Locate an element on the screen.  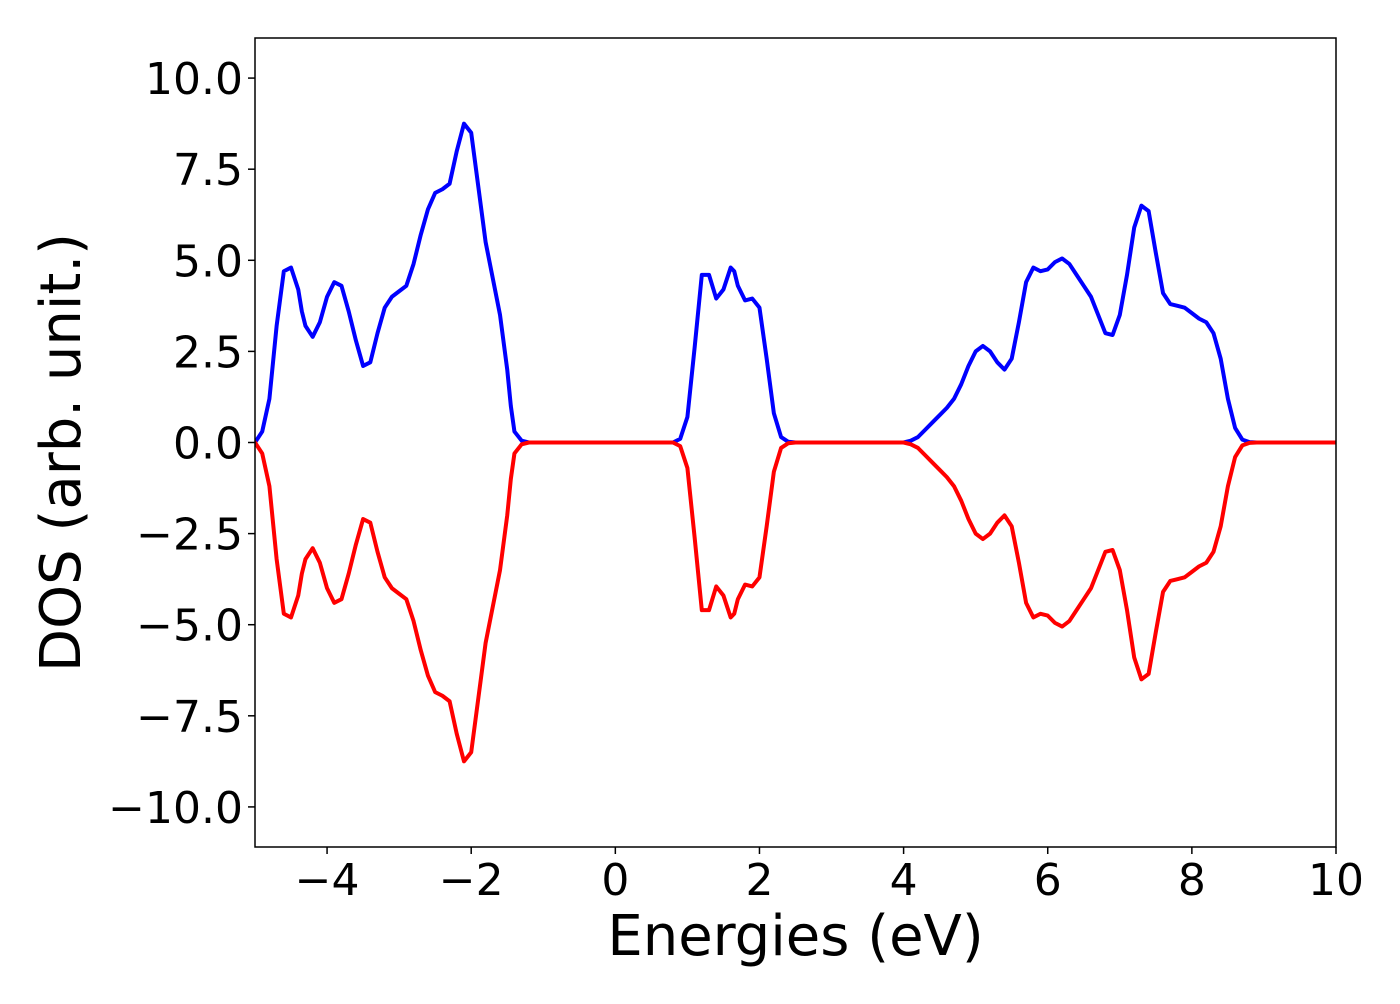
x-tick-label: 8 is located at coordinates (1192, 880).